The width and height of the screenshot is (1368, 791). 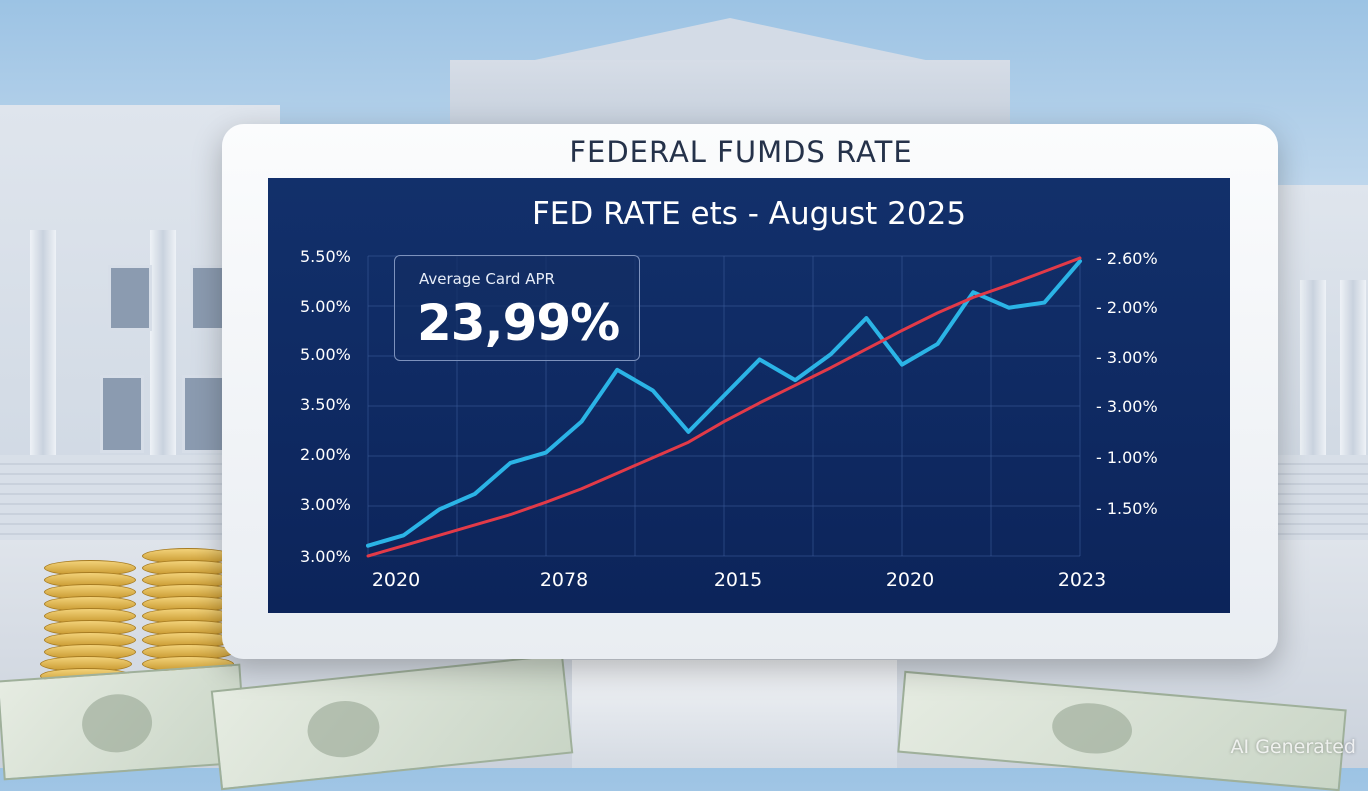 What do you see at coordinates (1127, 307) in the screenshot?
I see `y-tick-label-right: - 2.00%` at bounding box center [1127, 307].